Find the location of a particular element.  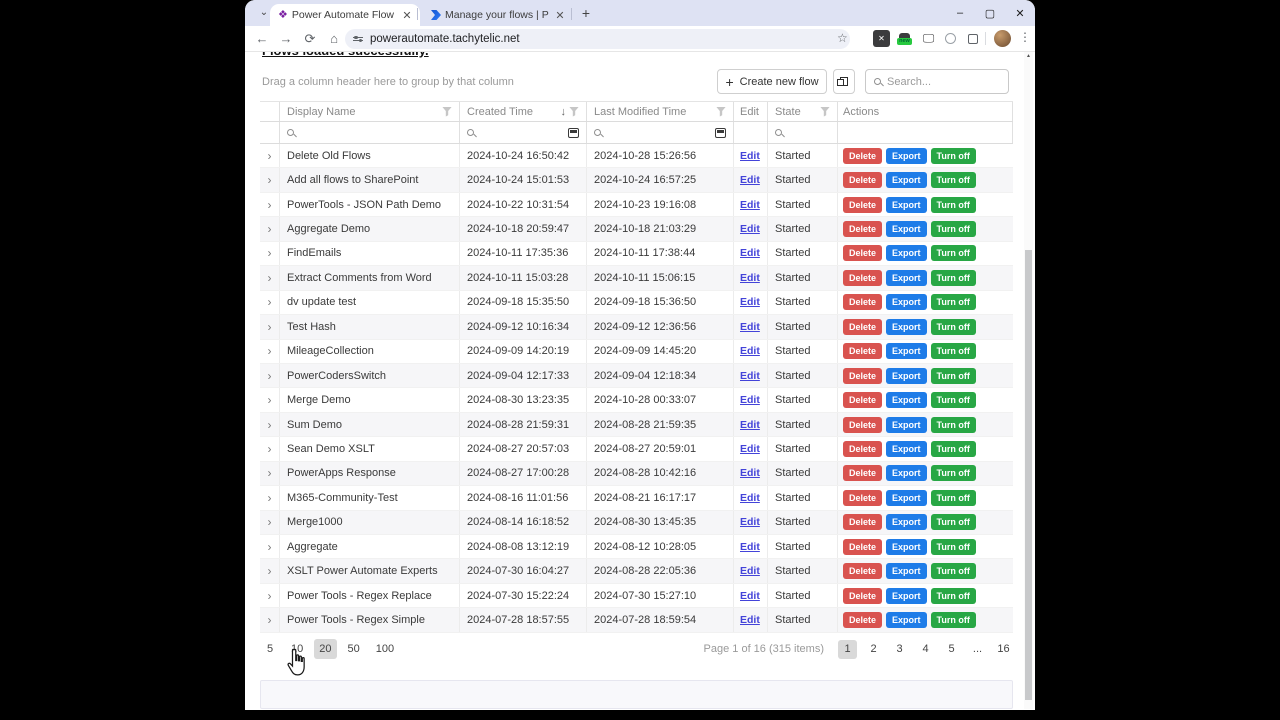

column-header-state: State is located at coordinates (803, 111).